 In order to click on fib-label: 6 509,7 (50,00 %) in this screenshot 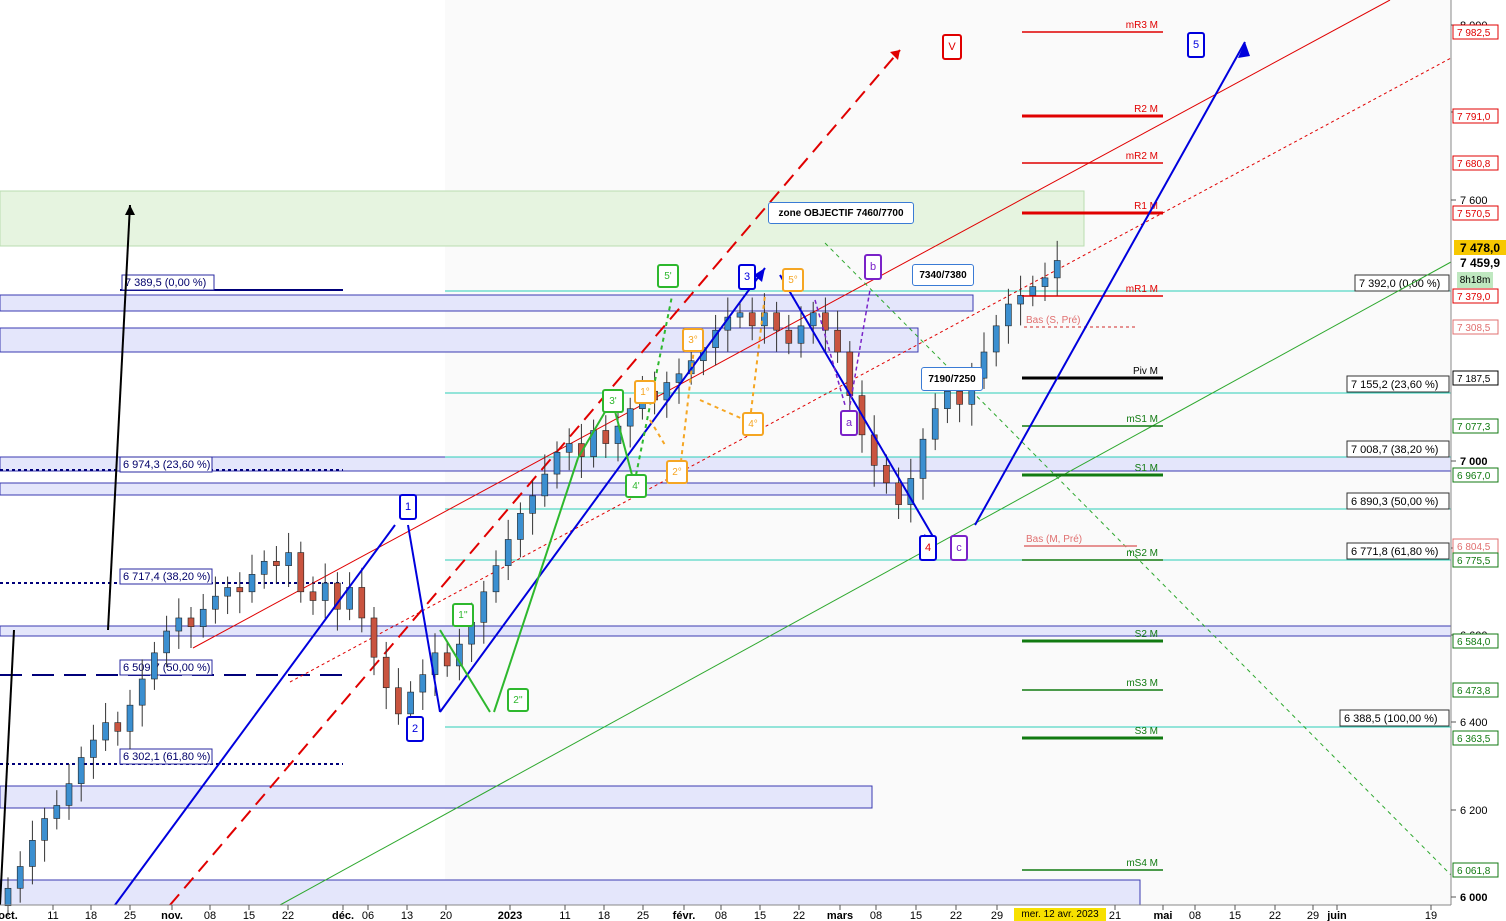, I will do `click(166, 668)`.